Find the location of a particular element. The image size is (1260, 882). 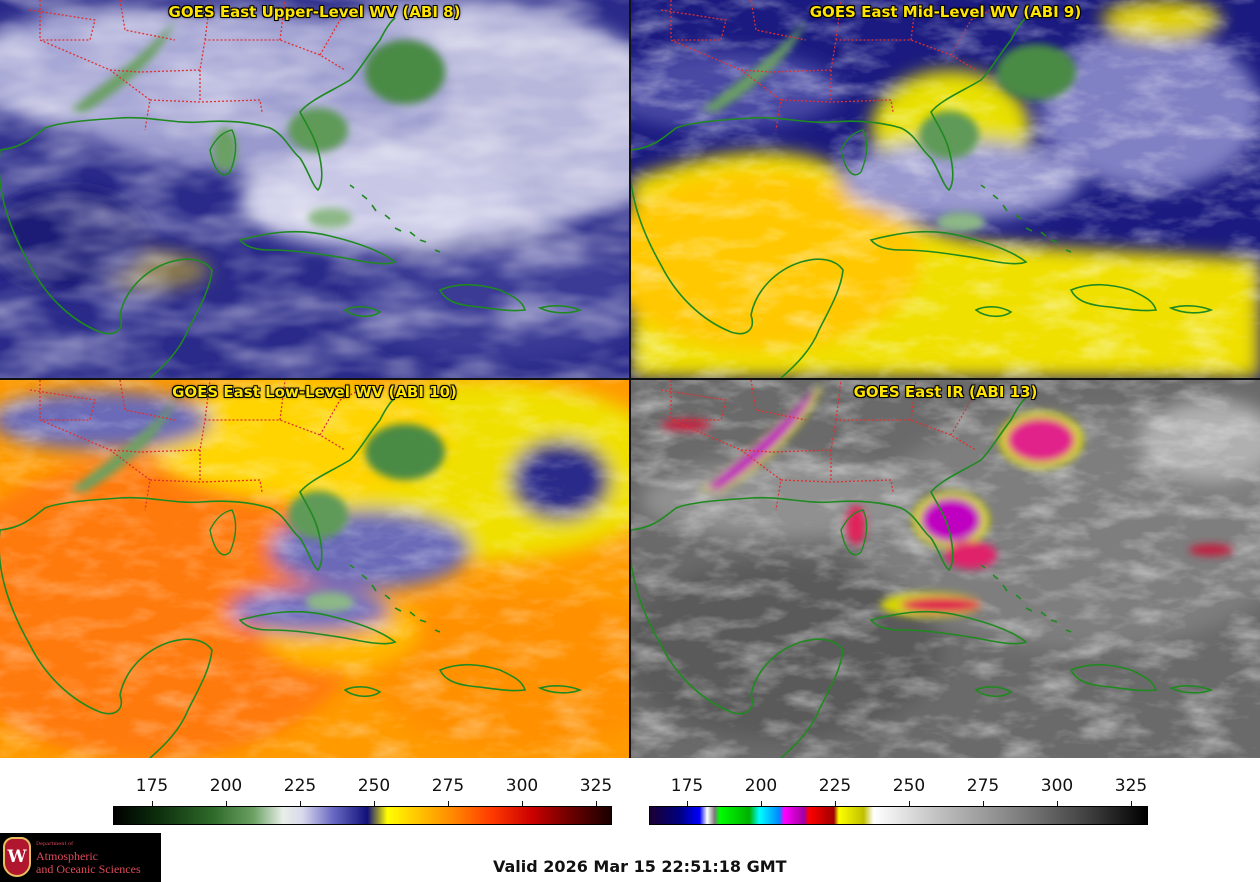

valid-time: Valid 2026 Mar 15 22:51:18 GMT is located at coordinates (640, 866).